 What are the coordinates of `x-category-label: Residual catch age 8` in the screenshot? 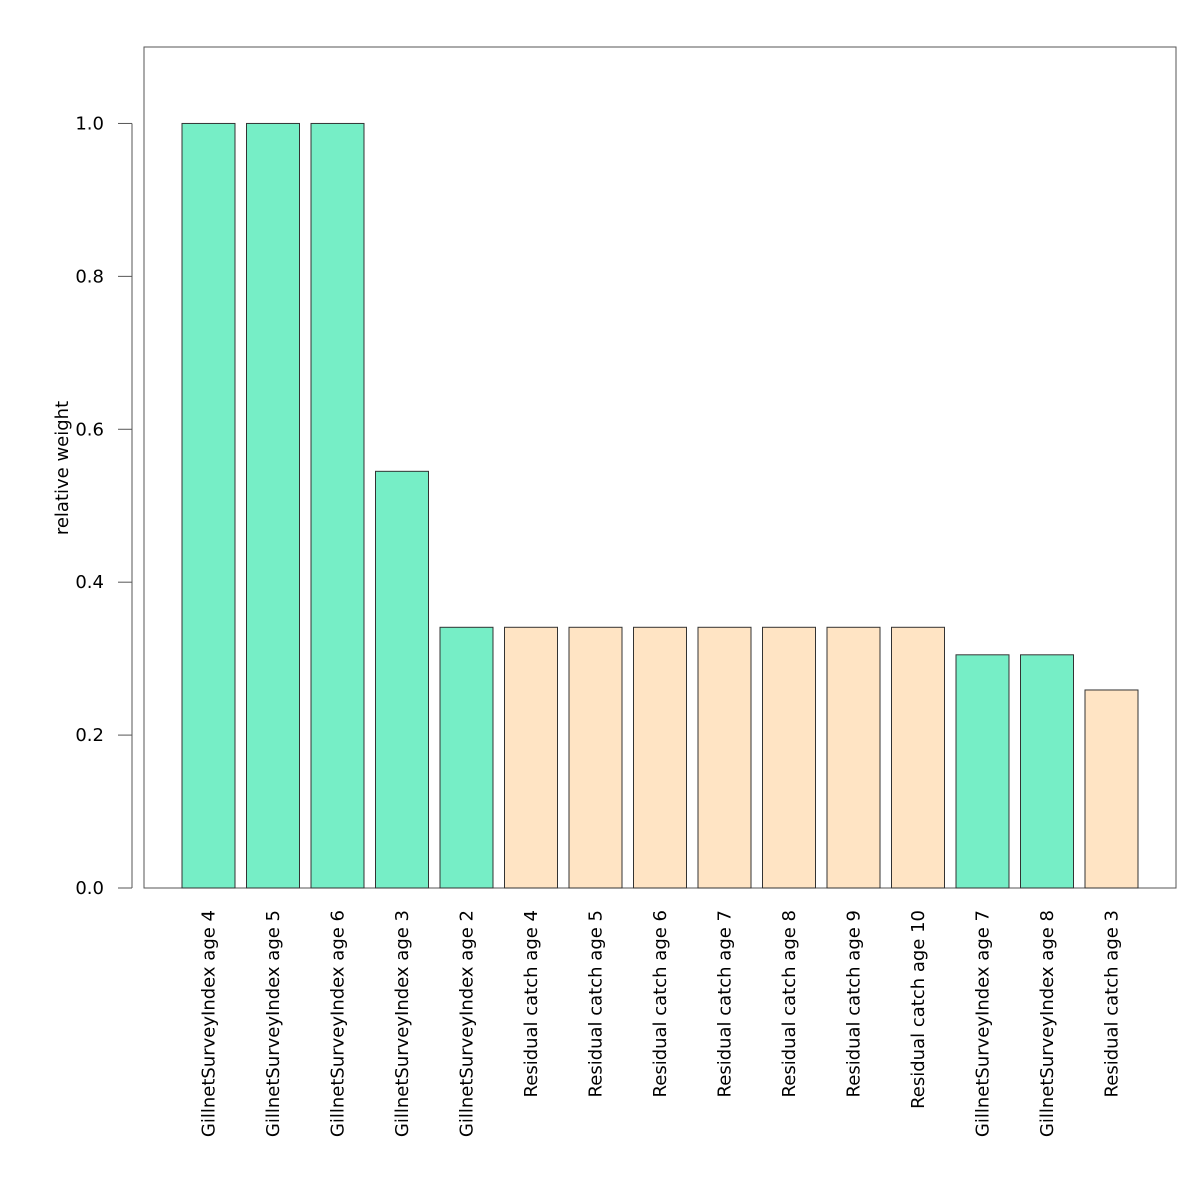 It's located at (789, 1003).